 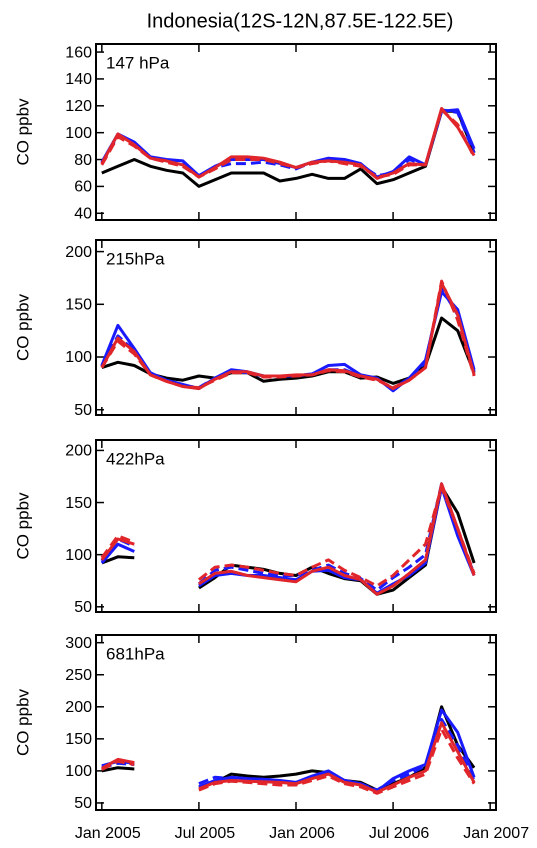 What do you see at coordinates (78, 106) in the screenshot?
I see `y-tick-label: 120` at bounding box center [78, 106].